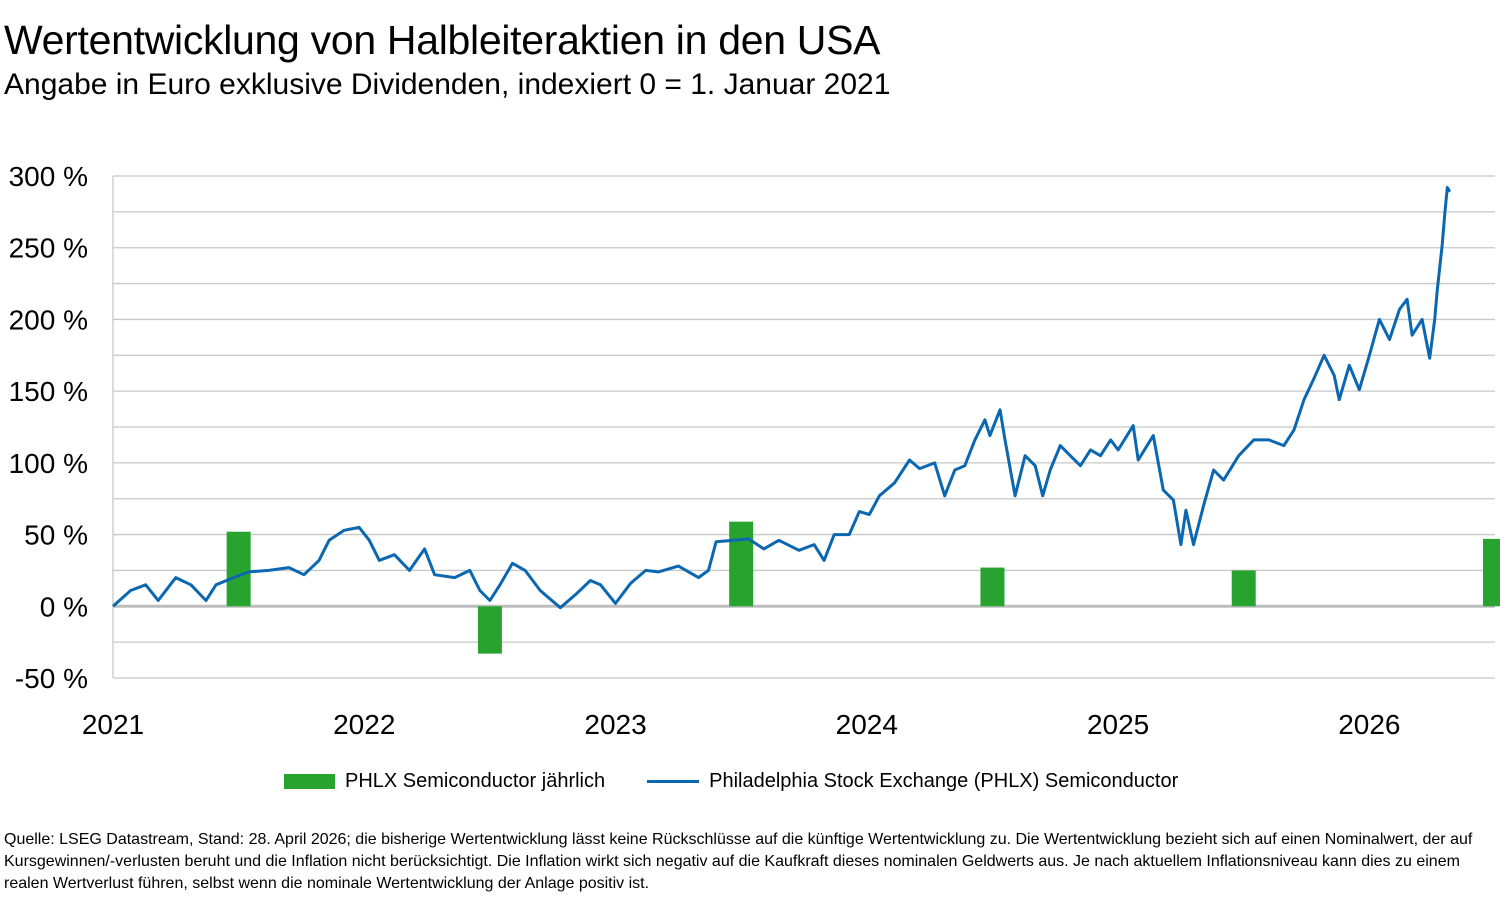  I want to click on x-tick-label: 2024, so click(867, 724).